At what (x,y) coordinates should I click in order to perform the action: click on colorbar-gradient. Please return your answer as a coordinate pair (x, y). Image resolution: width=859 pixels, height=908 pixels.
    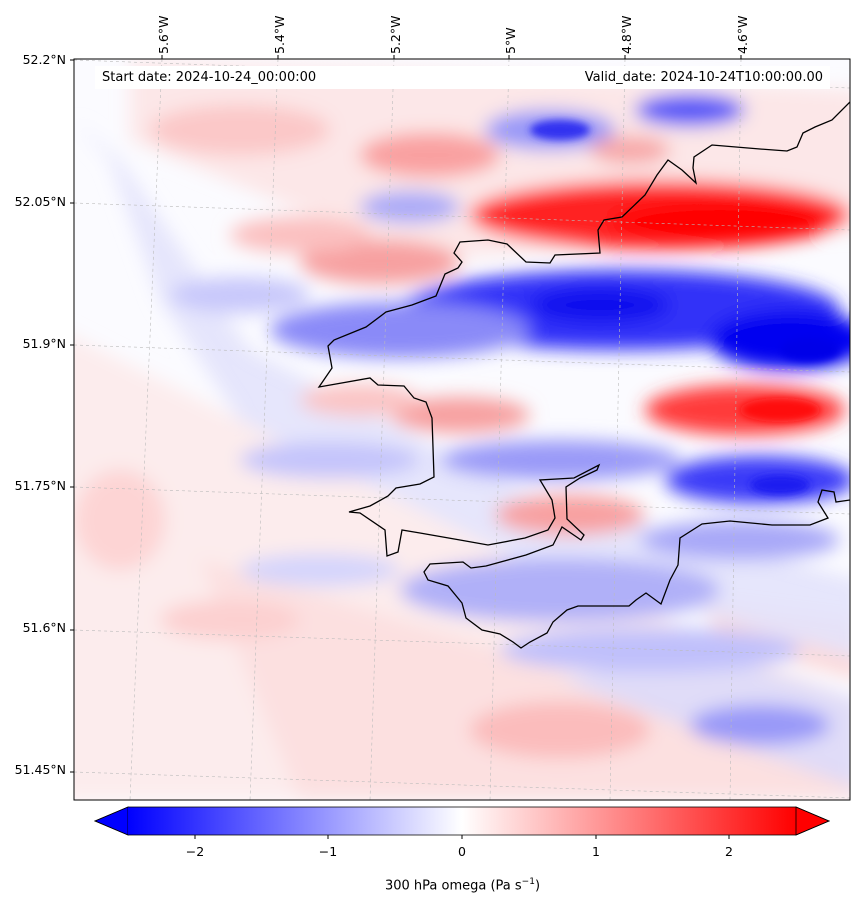
    Looking at the image, I should click on (462, 821).